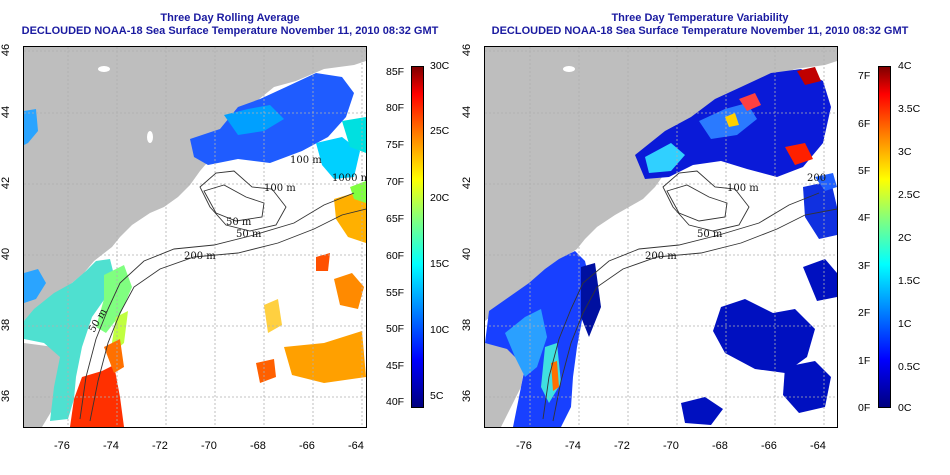 The height and width of the screenshot is (475, 950). I want to click on cb-f-label: 40F, so click(395, 402).